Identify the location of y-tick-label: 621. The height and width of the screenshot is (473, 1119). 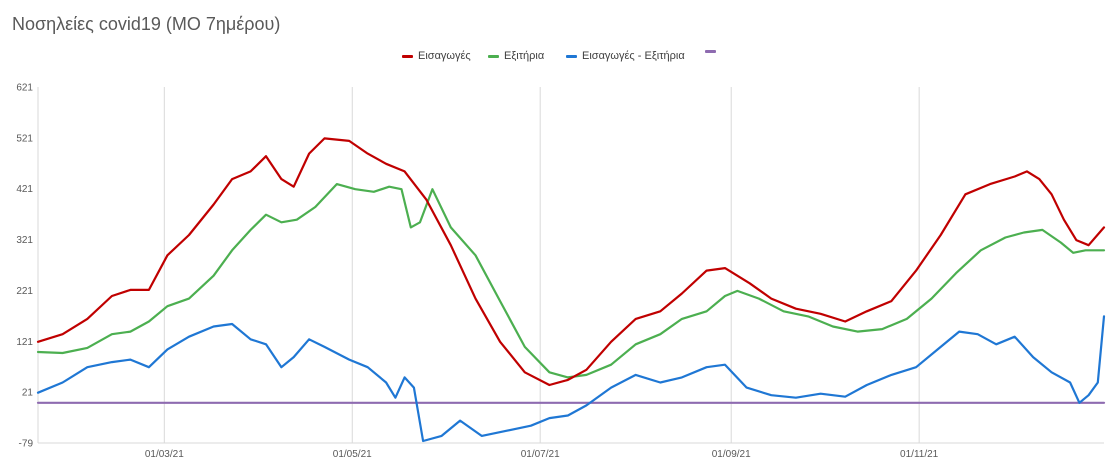
(24, 88).